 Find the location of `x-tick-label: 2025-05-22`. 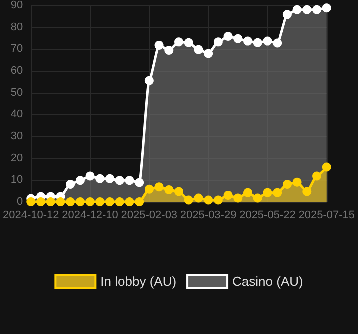

x-tick-label: 2025-05-22 is located at coordinates (268, 216).